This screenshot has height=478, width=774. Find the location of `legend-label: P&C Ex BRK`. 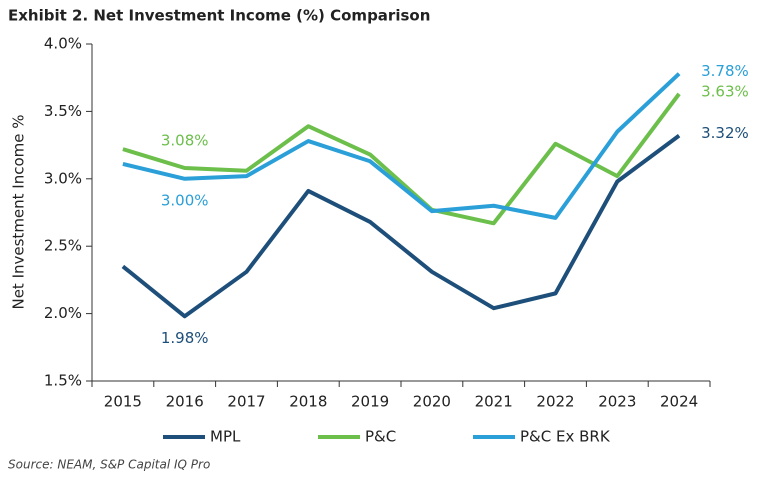

legend-label: P&C Ex BRK is located at coordinates (565, 437).